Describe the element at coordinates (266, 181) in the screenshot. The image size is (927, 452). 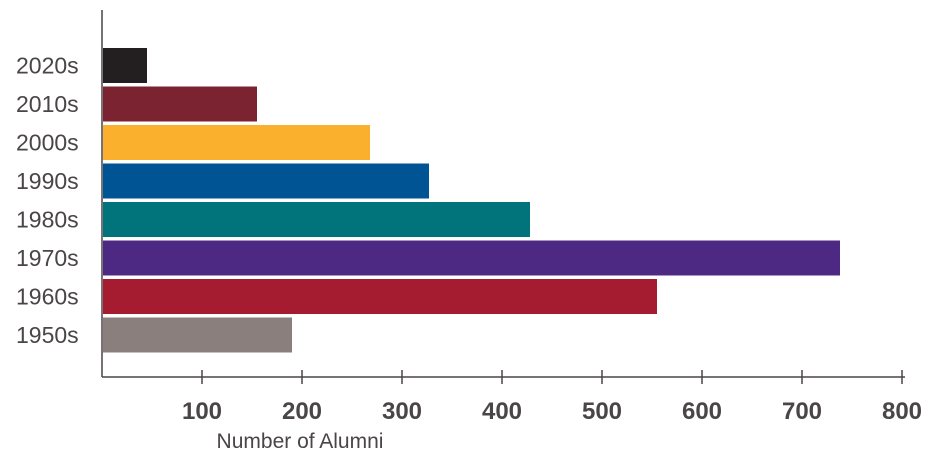
I see `bar-1990s` at that location.